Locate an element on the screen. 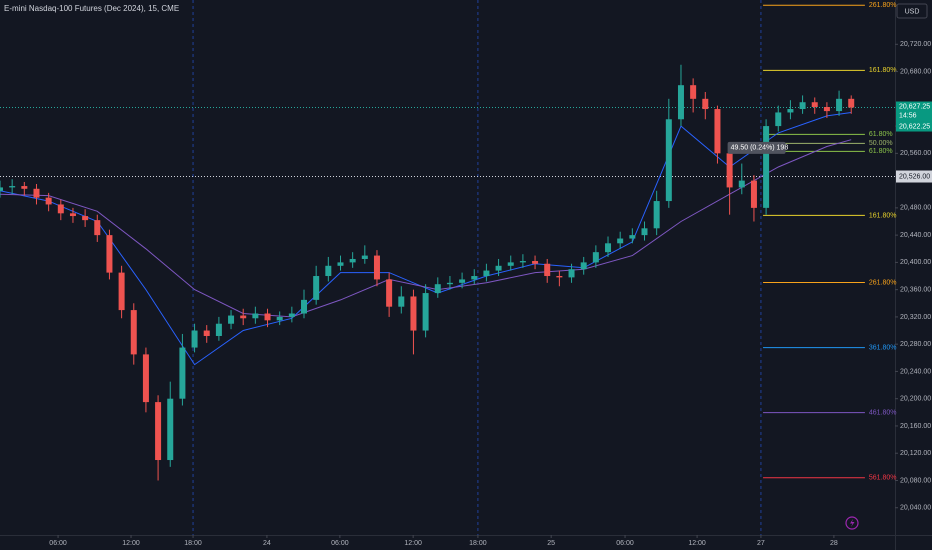 Image resolution: width=932 pixels, height=550 pixels. y-tick-label: 20,560.00 is located at coordinates (915, 153).